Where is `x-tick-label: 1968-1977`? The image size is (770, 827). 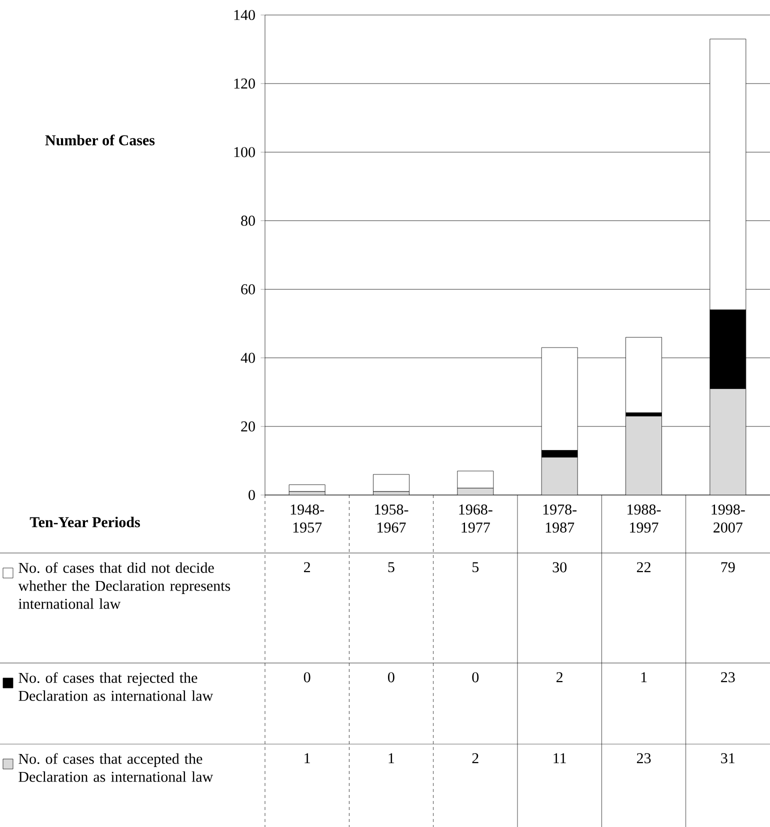 x-tick-label: 1968-1977 is located at coordinates (475, 518).